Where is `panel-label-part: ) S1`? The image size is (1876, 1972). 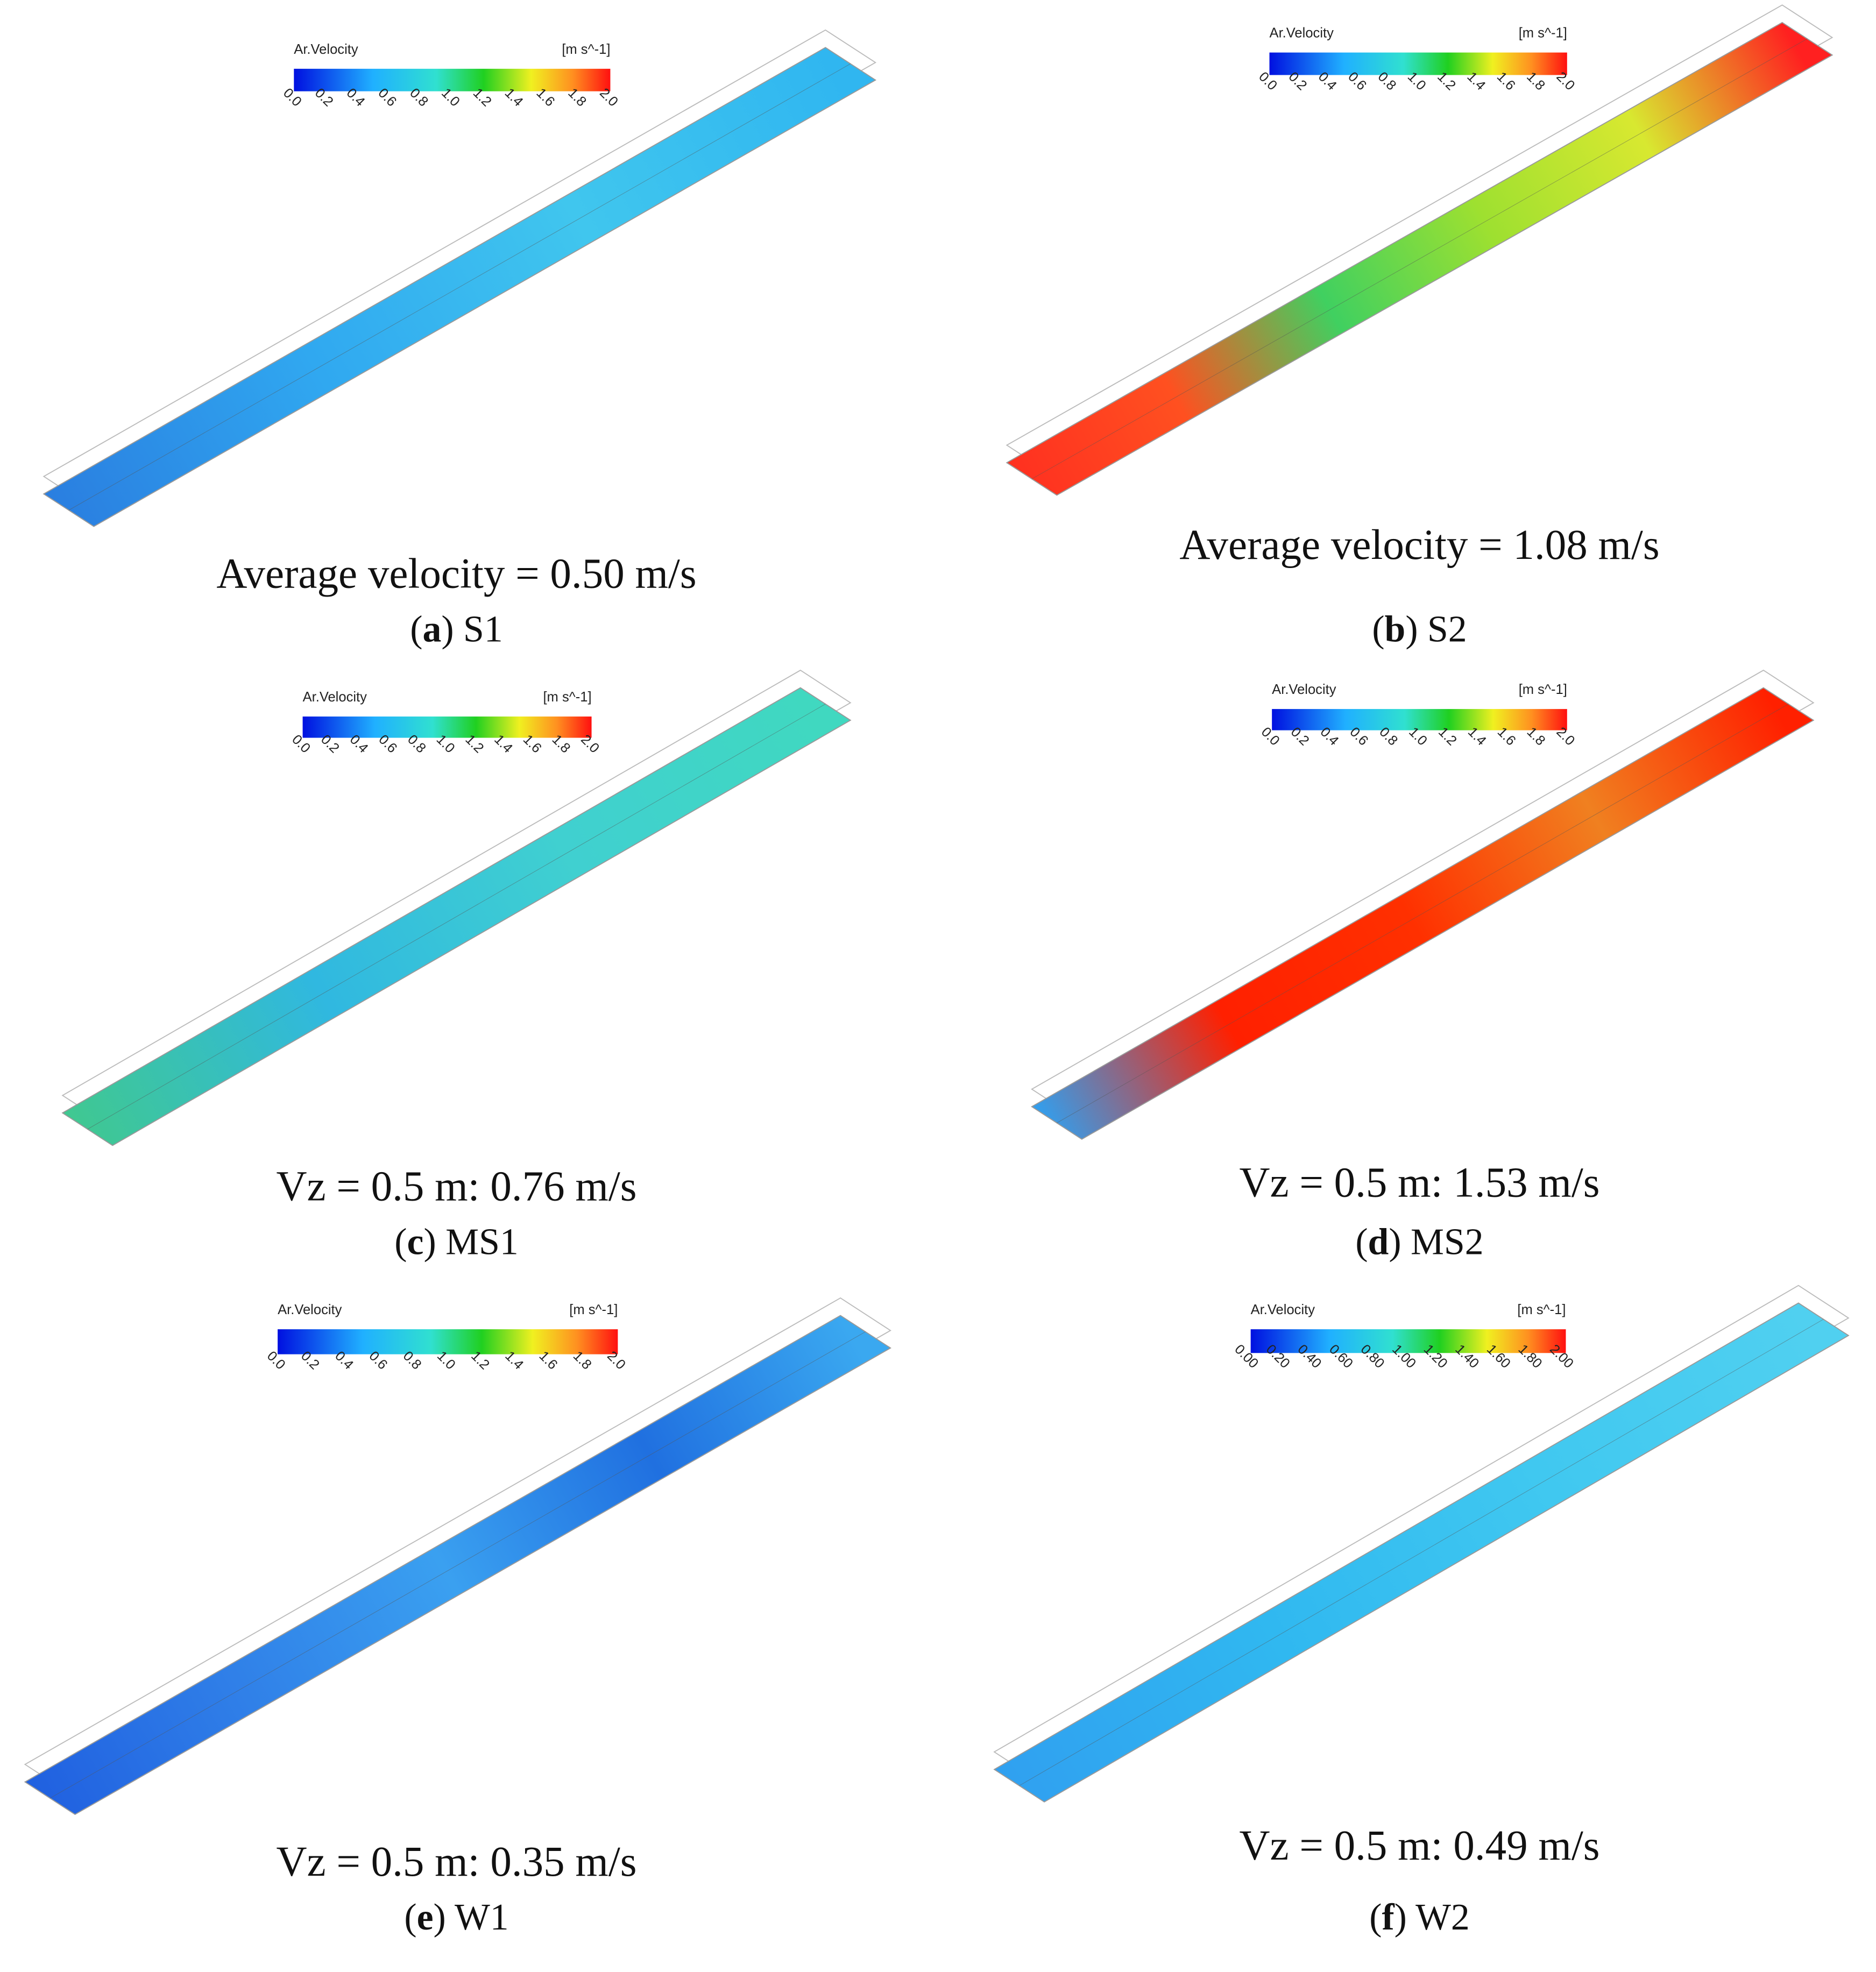
panel-label-part: ) S1 is located at coordinates (471, 629).